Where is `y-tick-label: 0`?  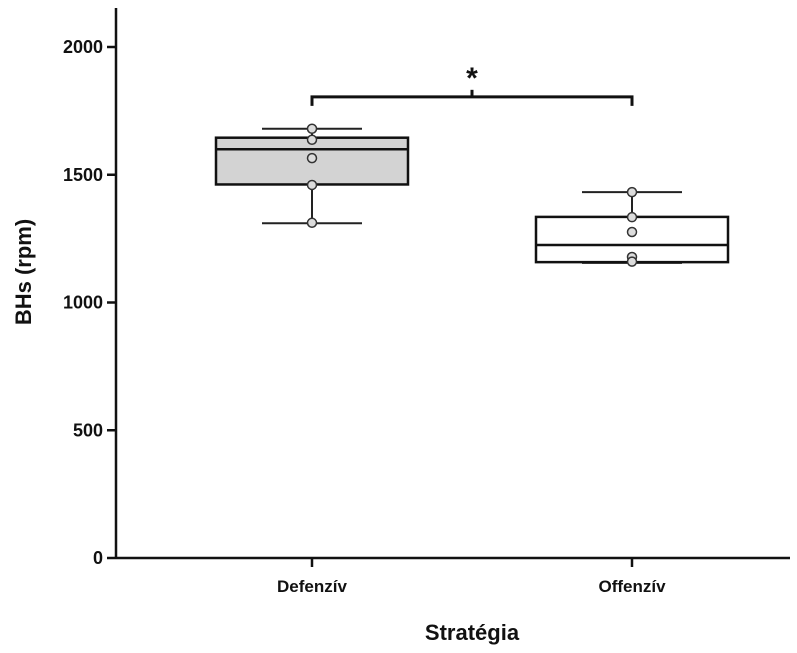 y-tick-label: 0 is located at coordinates (98, 558).